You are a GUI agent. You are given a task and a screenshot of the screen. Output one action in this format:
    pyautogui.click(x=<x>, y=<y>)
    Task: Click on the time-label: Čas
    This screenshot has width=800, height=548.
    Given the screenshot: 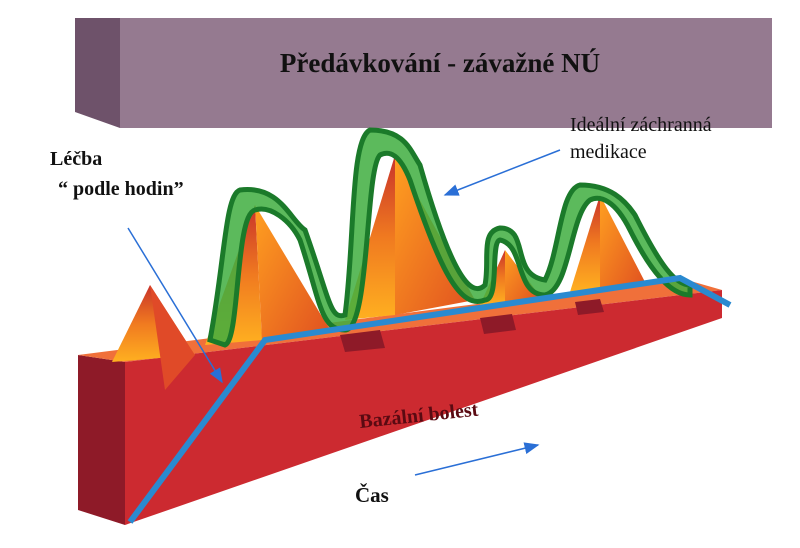 What is the action you would take?
    pyautogui.click(x=372, y=495)
    